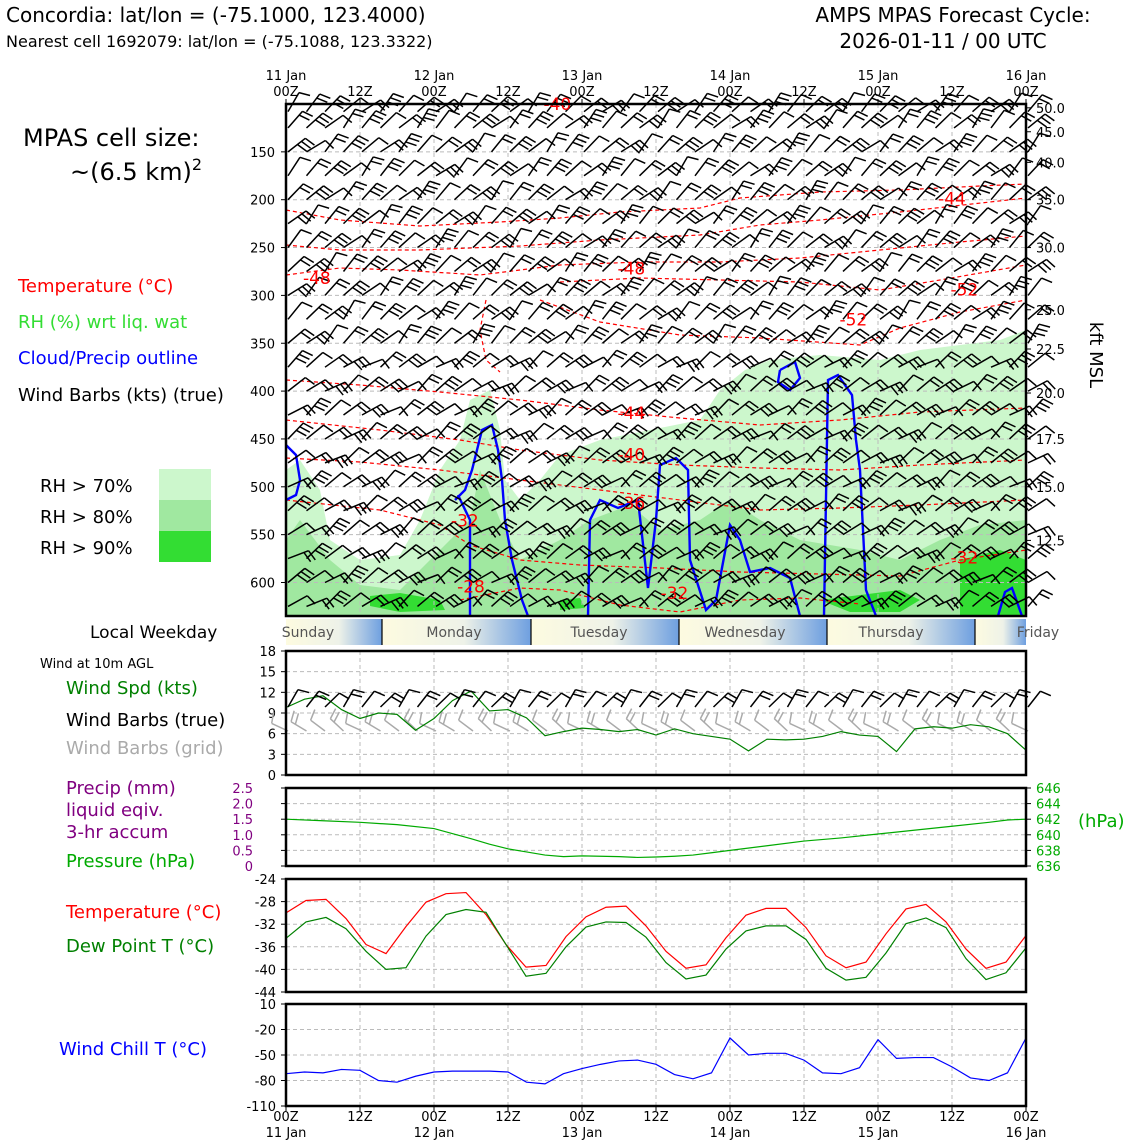 This screenshot has height=1140, width=1140. I want to click on pressure-label: Pressure (hPa), so click(130, 861).